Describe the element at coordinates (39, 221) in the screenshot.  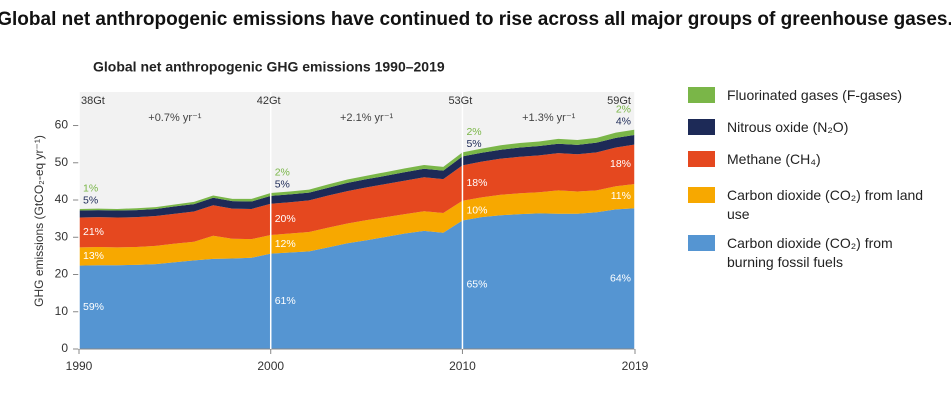
I see `y-axis-title: GHG emissions (GtCO₂-eq yr⁻¹)` at that location.